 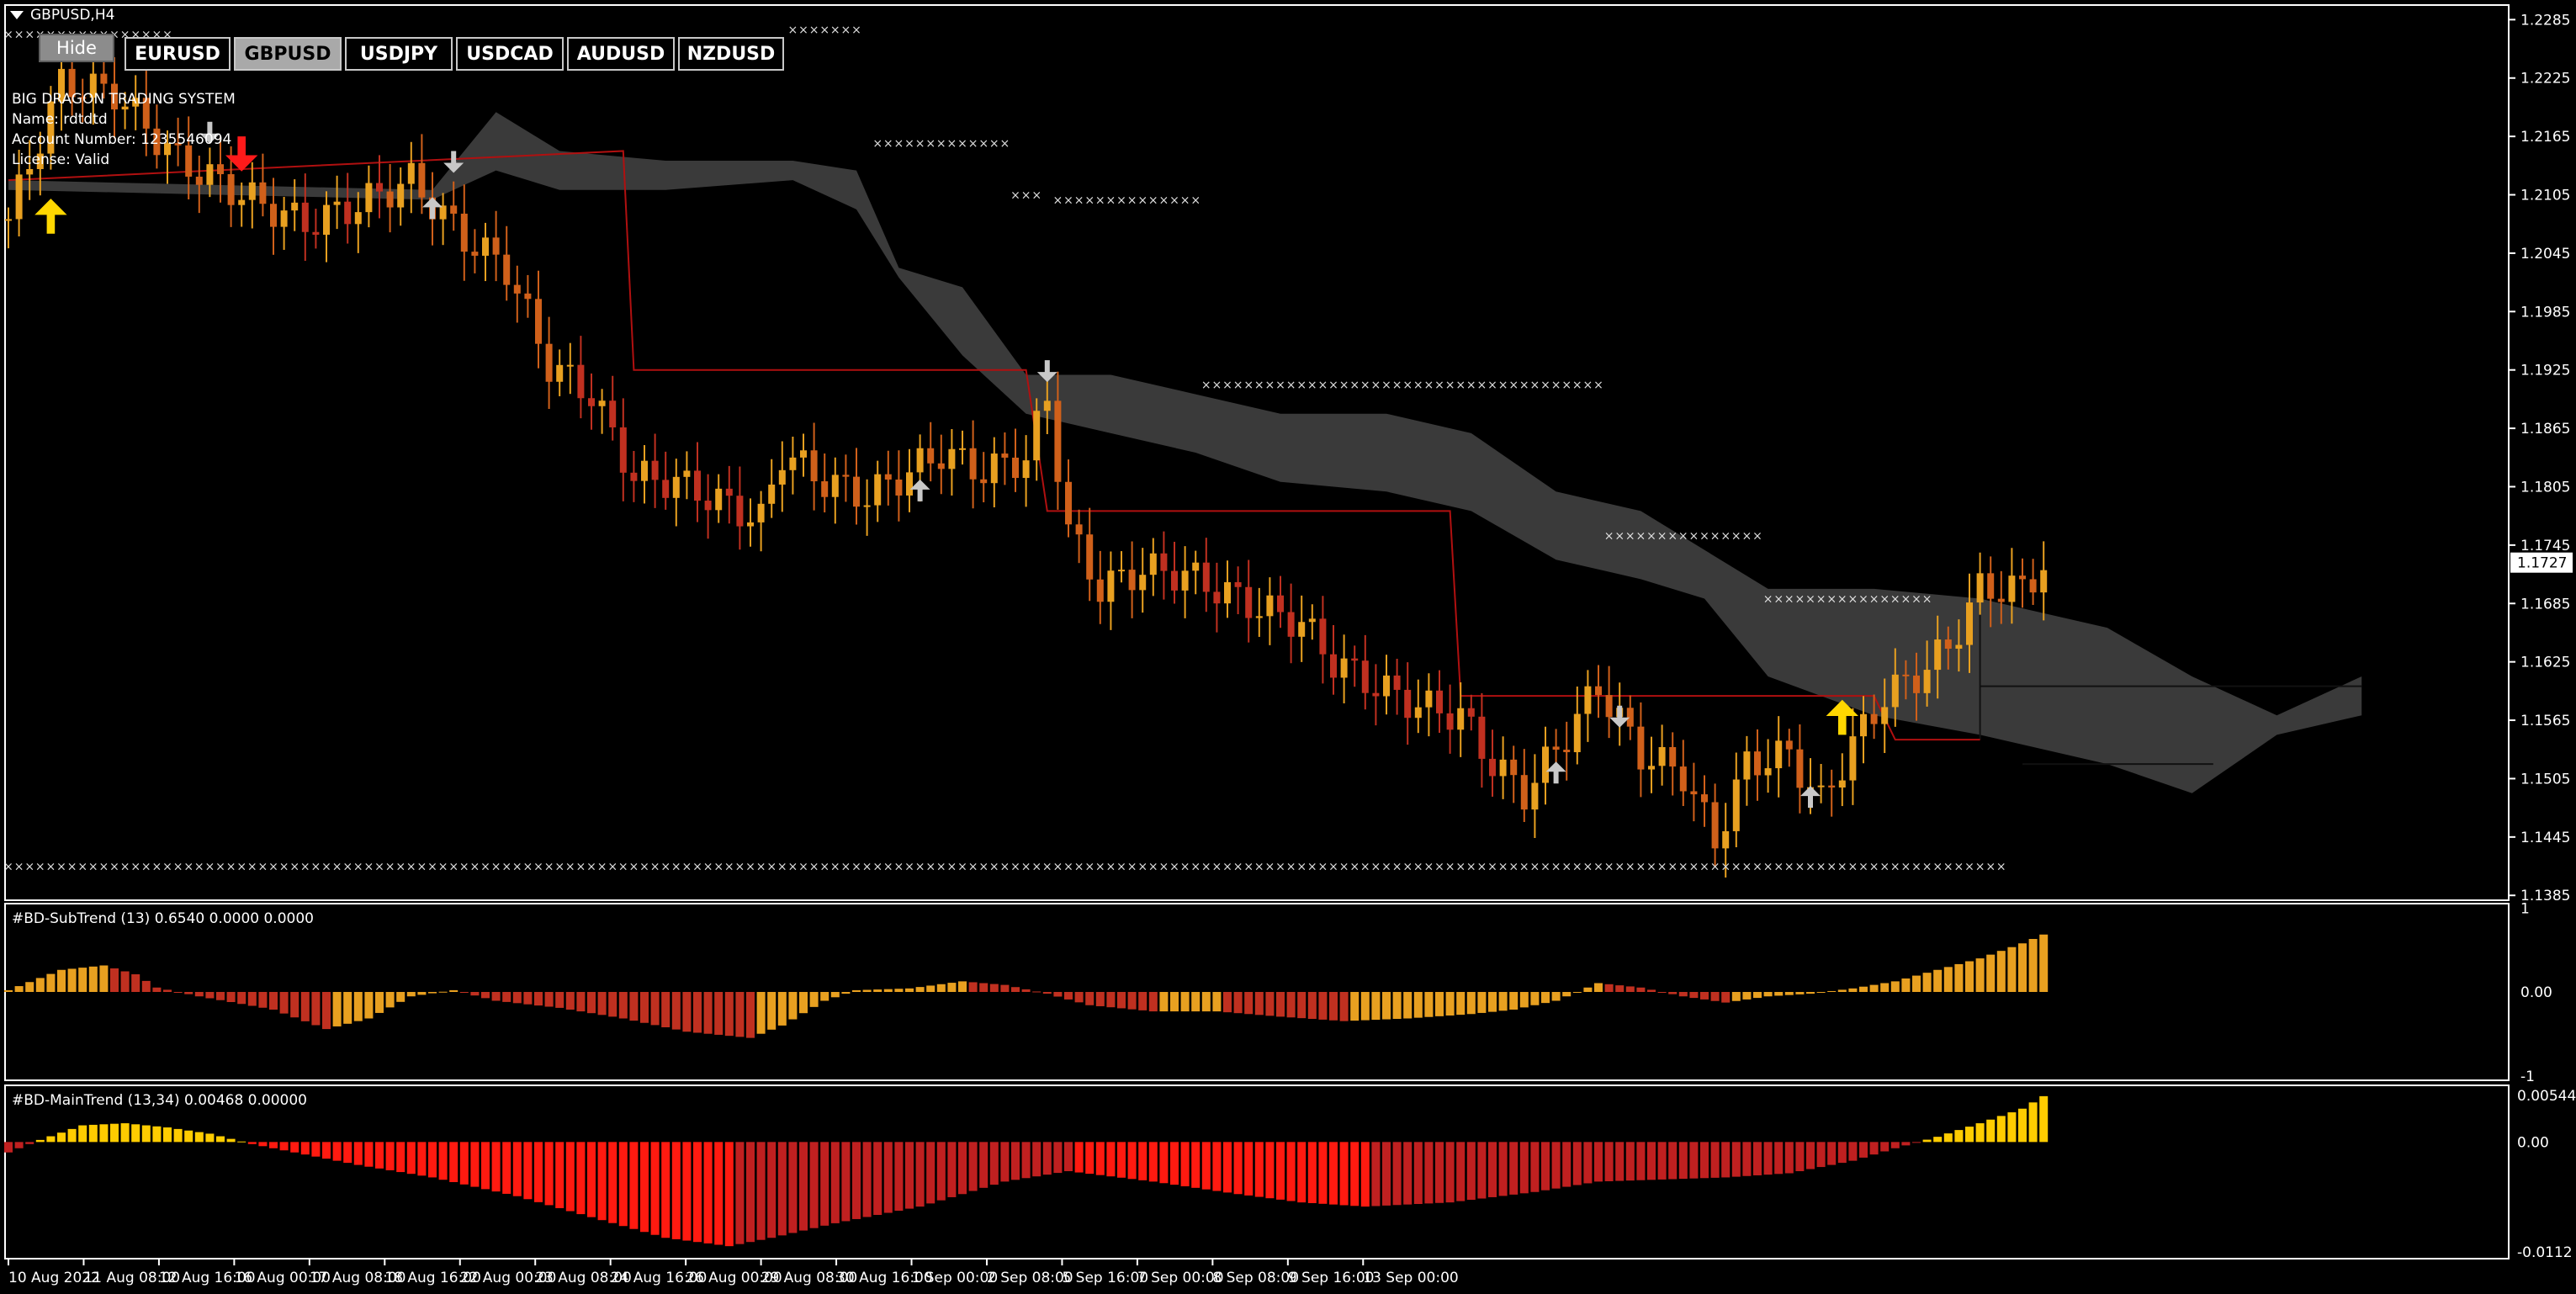 I want to click on symbol-button-usdjpy: USDJPY, so click(x=399, y=54).